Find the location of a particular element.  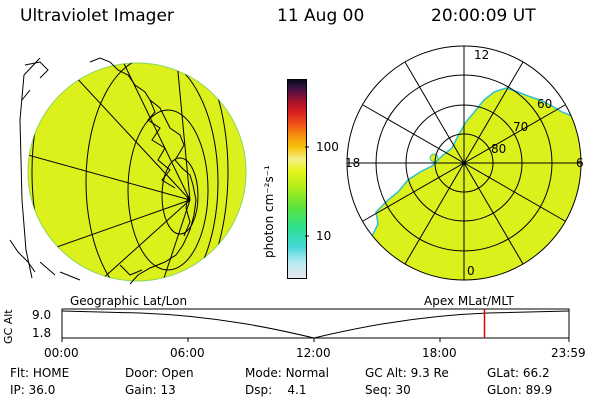

mode-label: Mode: is located at coordinates (263, 373).